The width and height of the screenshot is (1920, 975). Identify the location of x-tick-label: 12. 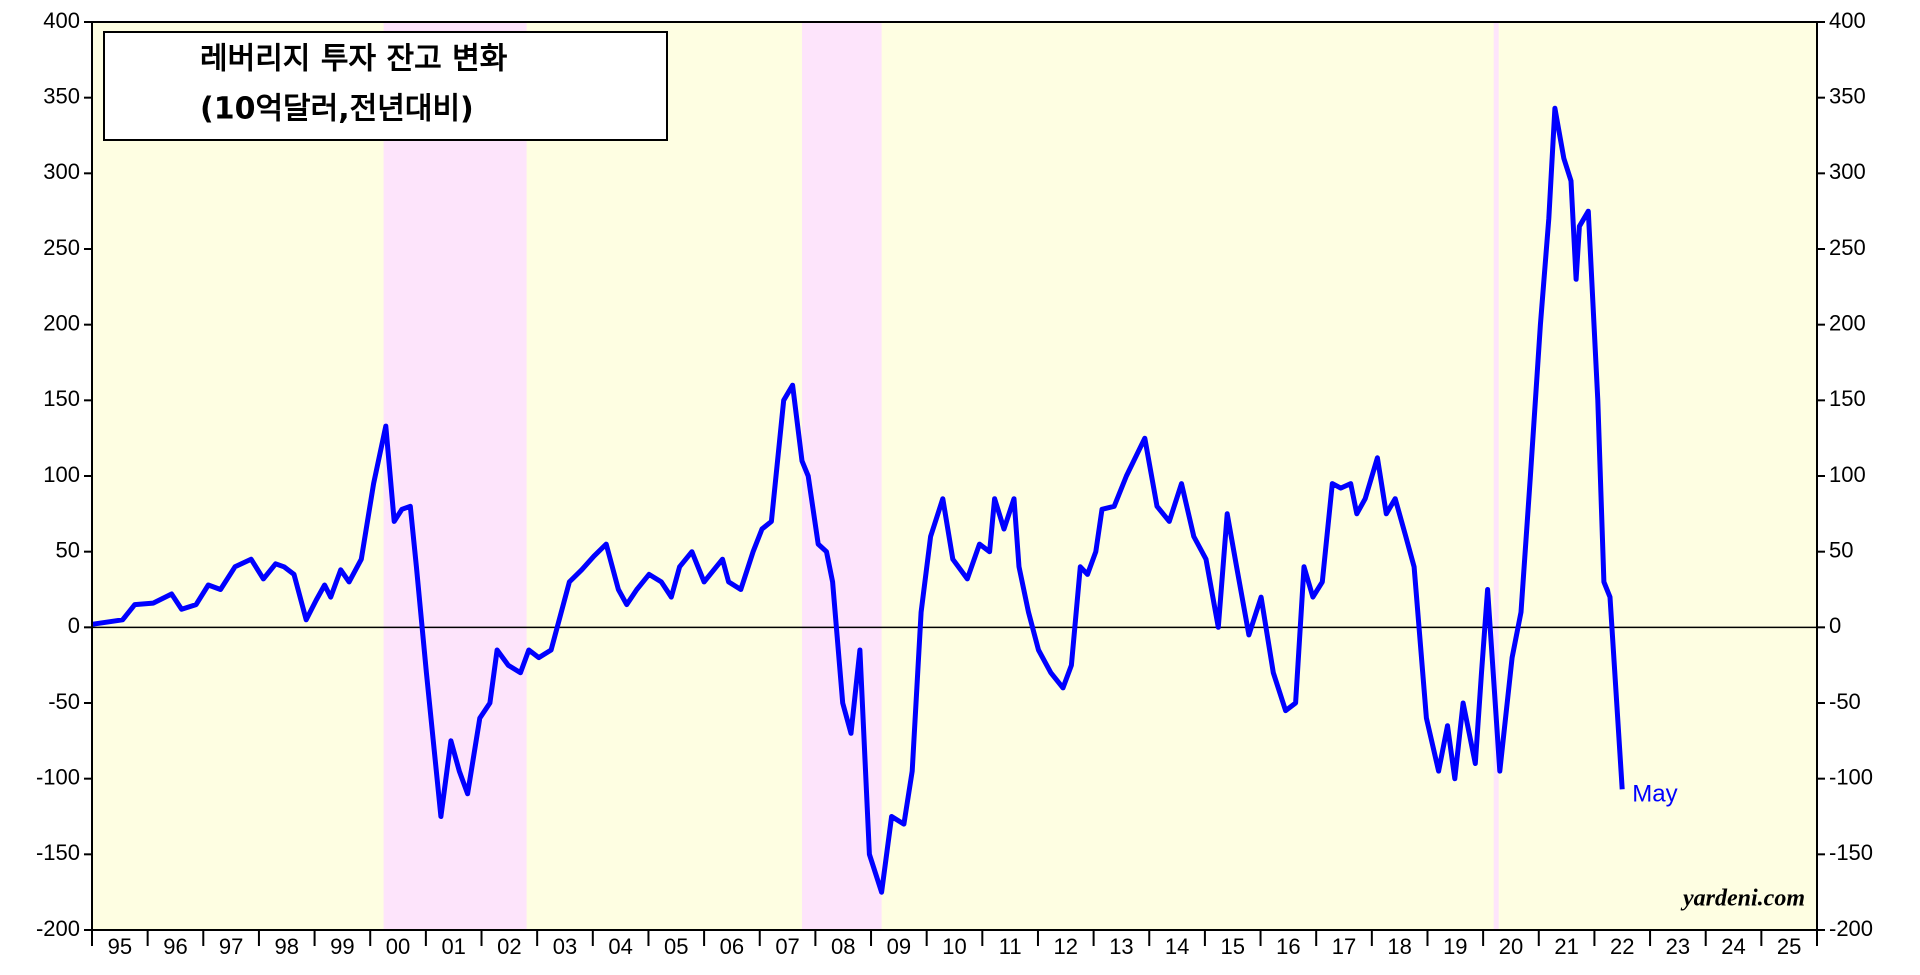
(1066, 946).